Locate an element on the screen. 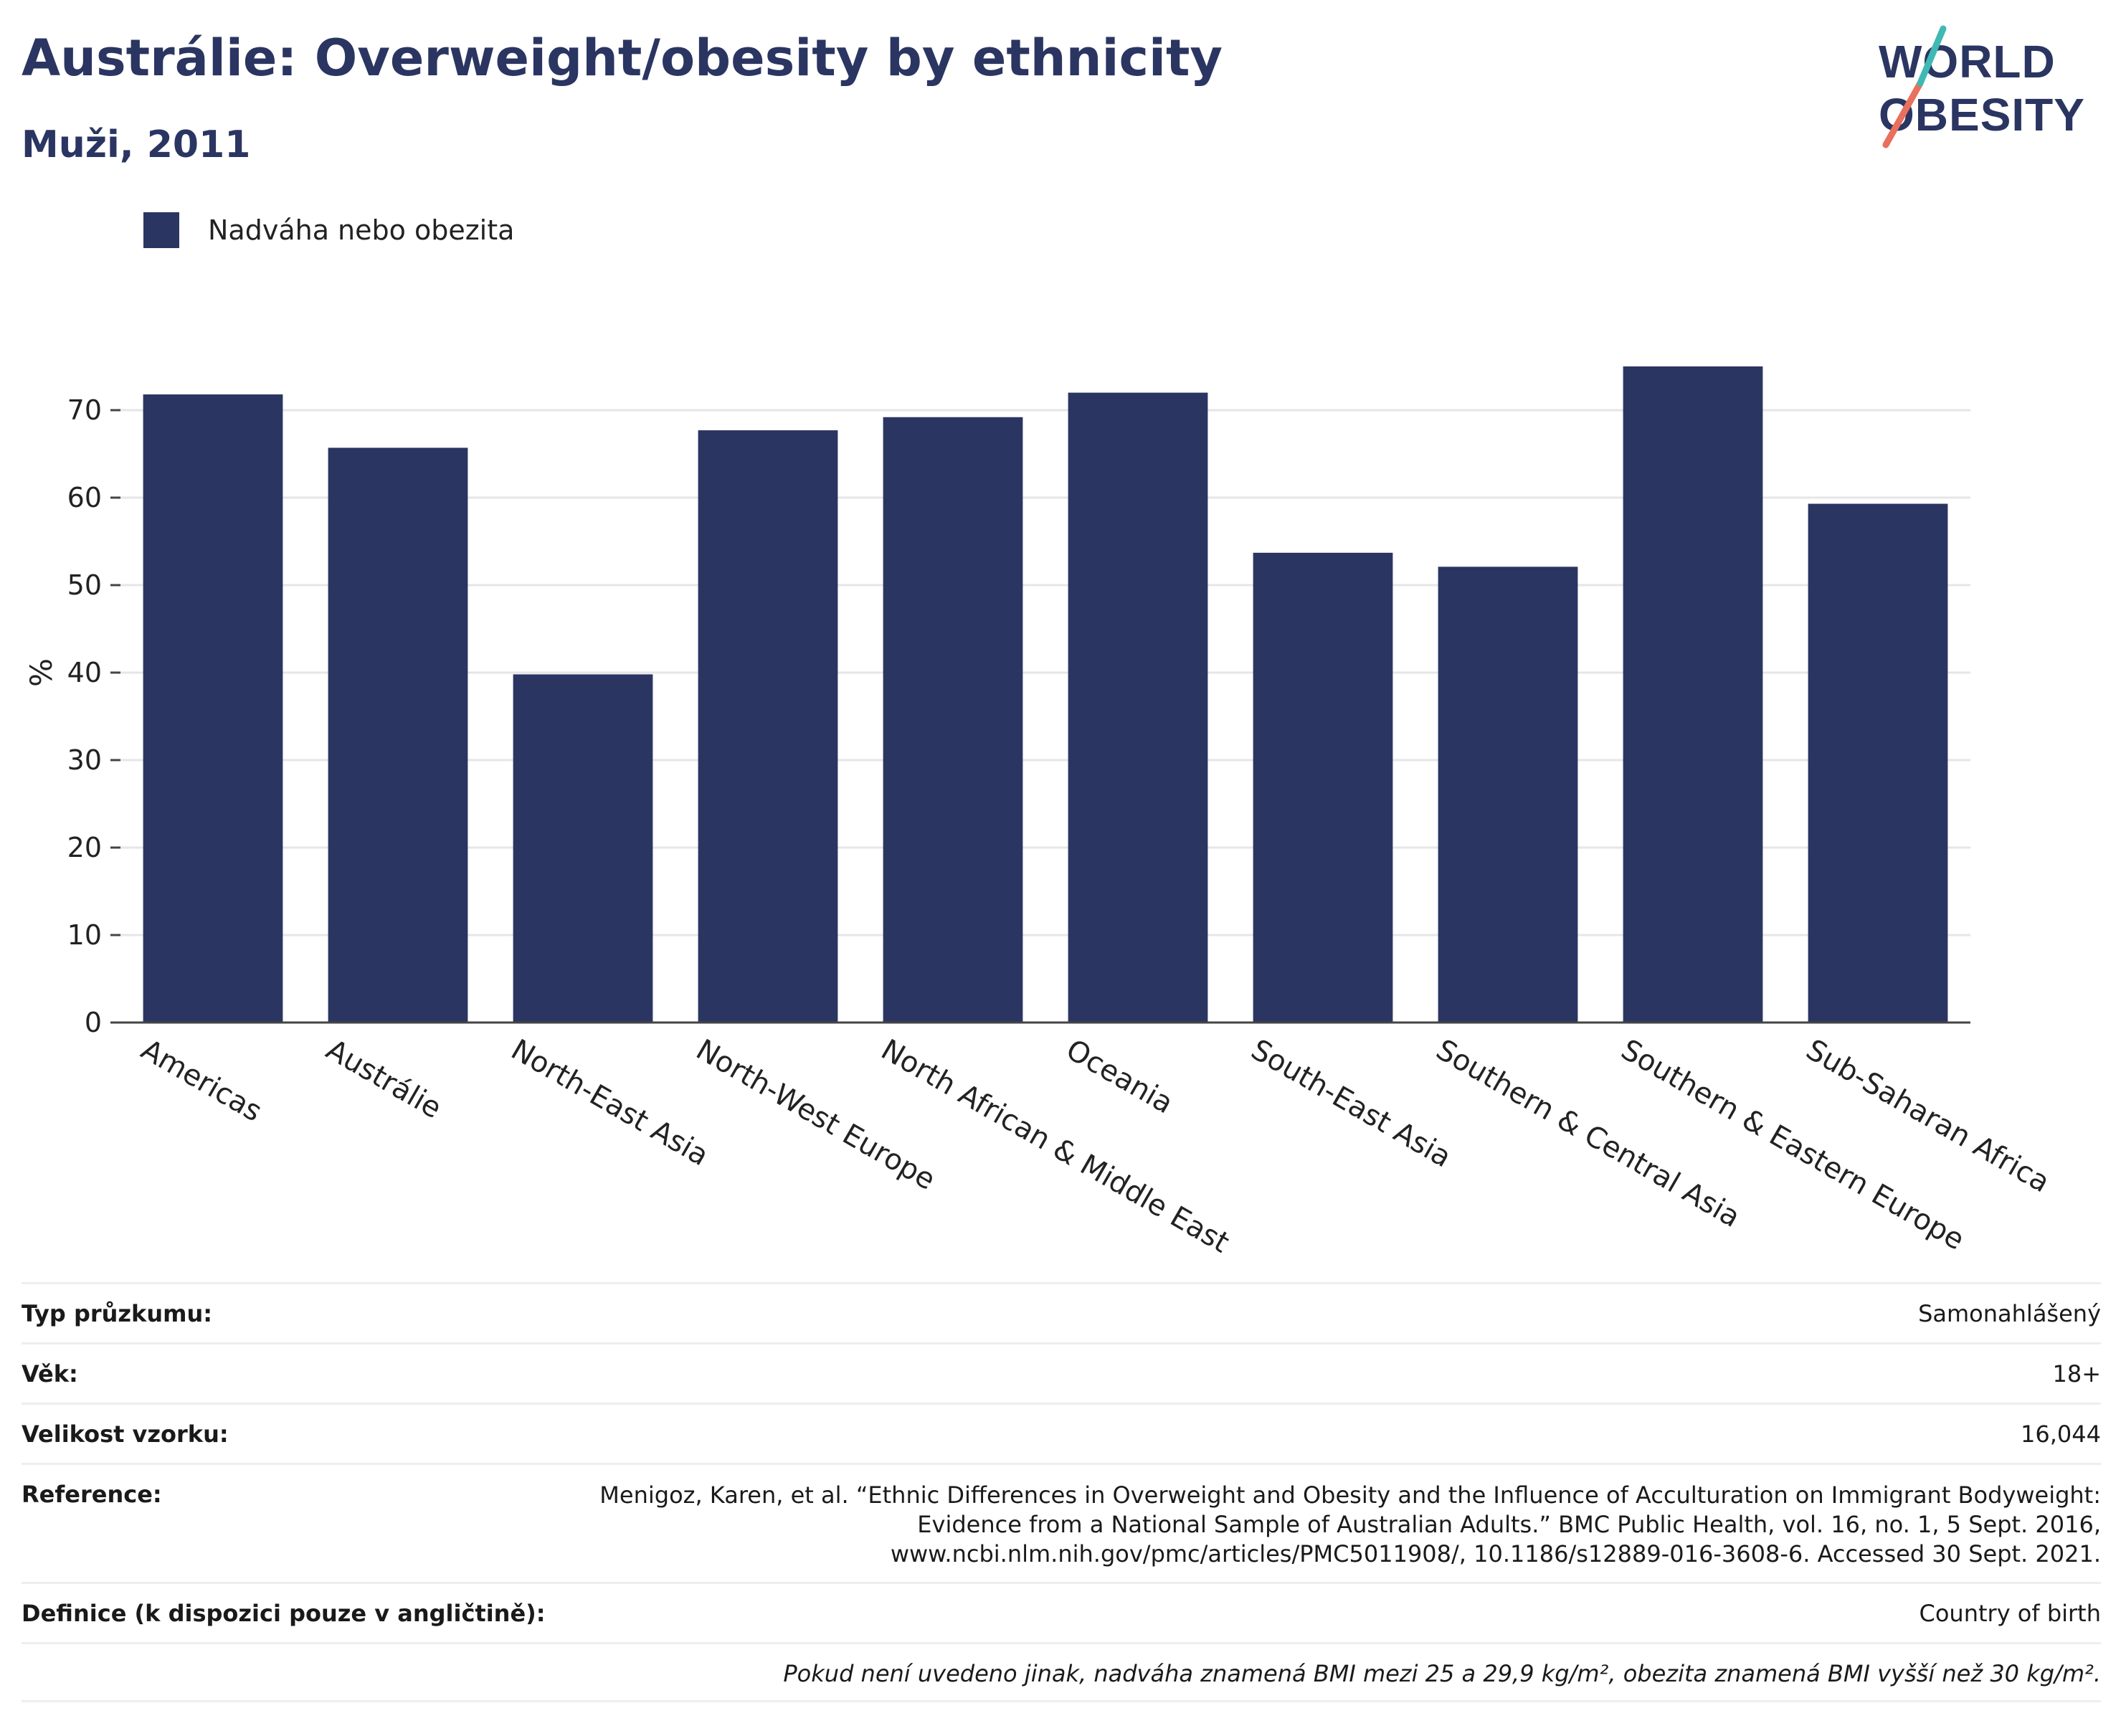  x-tick-label: North-East Asia is located at coordinates (610, 1102).